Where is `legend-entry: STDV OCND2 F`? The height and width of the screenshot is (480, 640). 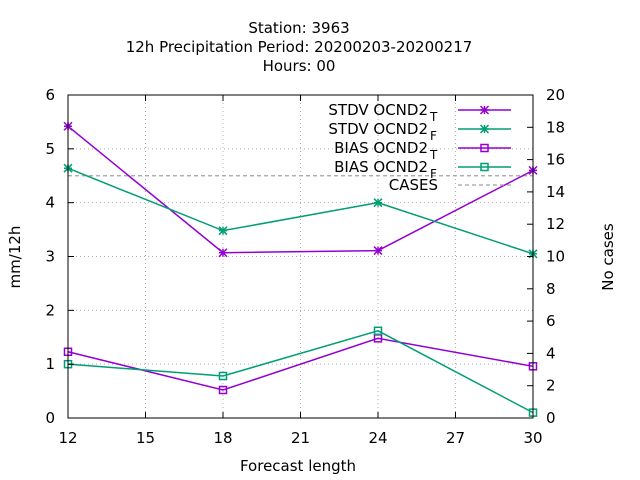
legend-entry: STDV OCND2 F is located at coordinates (419, 131).